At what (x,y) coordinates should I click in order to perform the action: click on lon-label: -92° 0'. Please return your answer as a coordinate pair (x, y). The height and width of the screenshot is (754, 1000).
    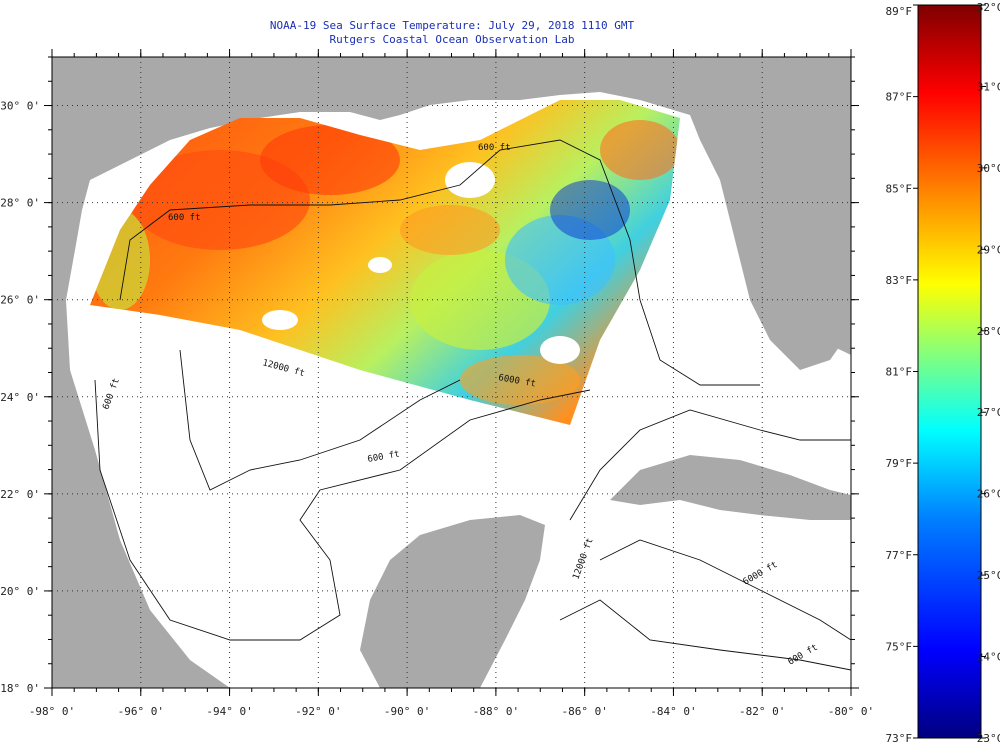
    Looking at the image, I should click on (318, 711).